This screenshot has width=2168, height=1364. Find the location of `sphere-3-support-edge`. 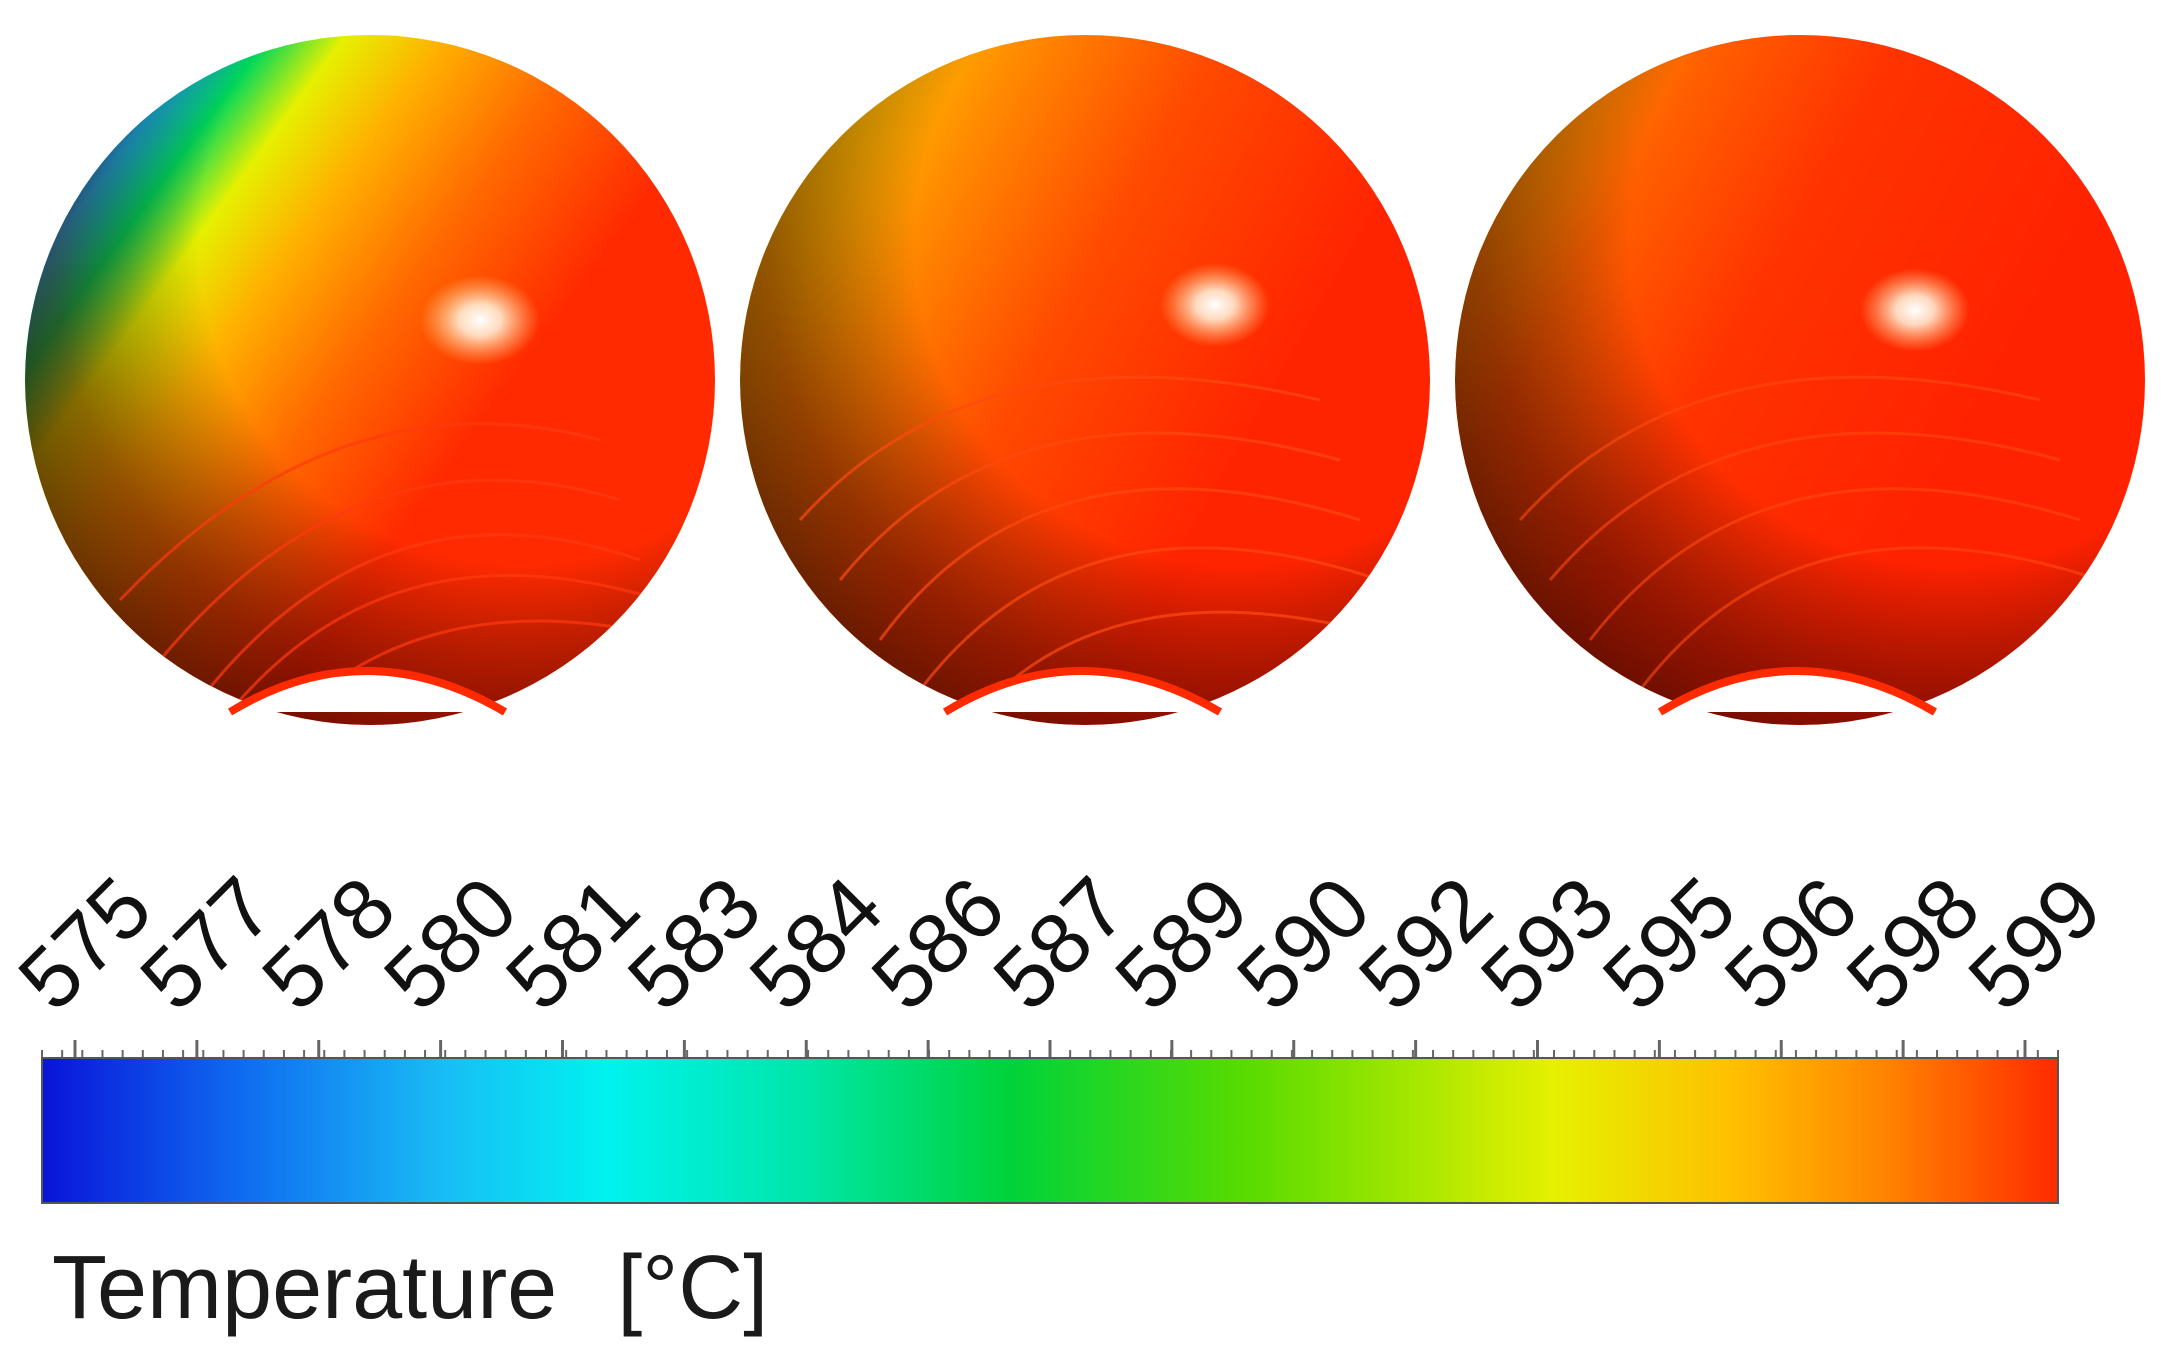

sphere-3-support-edge is located at coordinates (1797, 691).